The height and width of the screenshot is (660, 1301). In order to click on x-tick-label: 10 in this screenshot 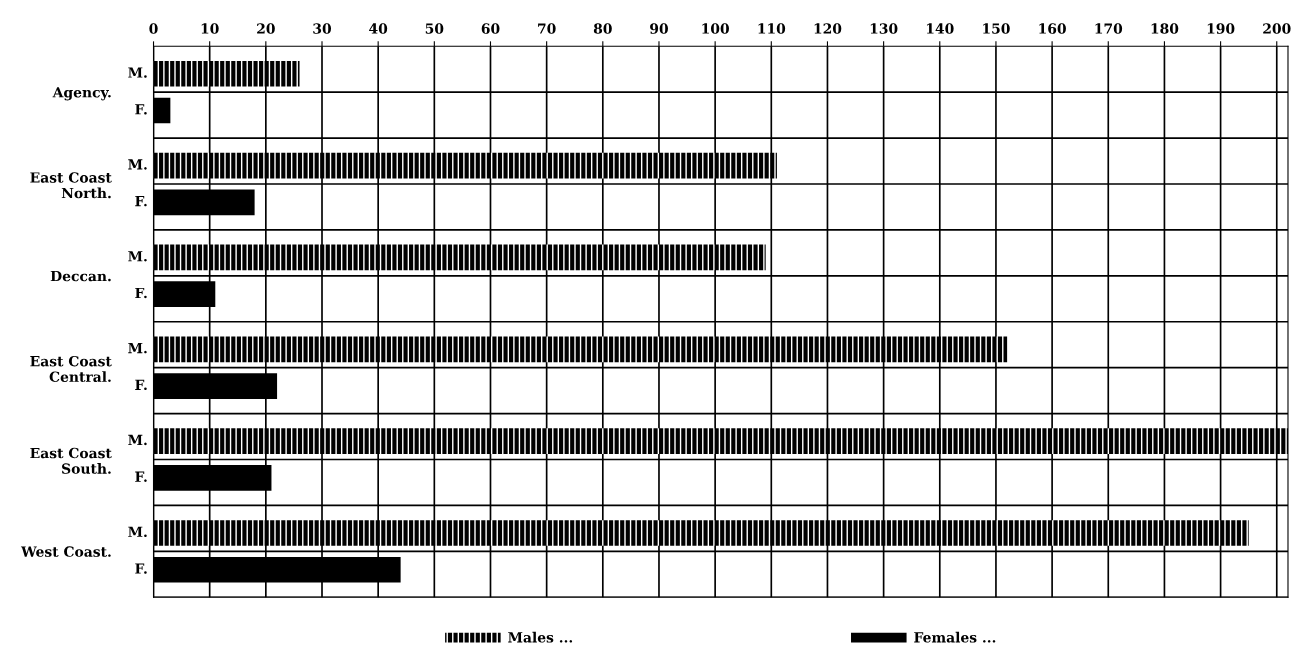, I will do `click(210, 28)`.